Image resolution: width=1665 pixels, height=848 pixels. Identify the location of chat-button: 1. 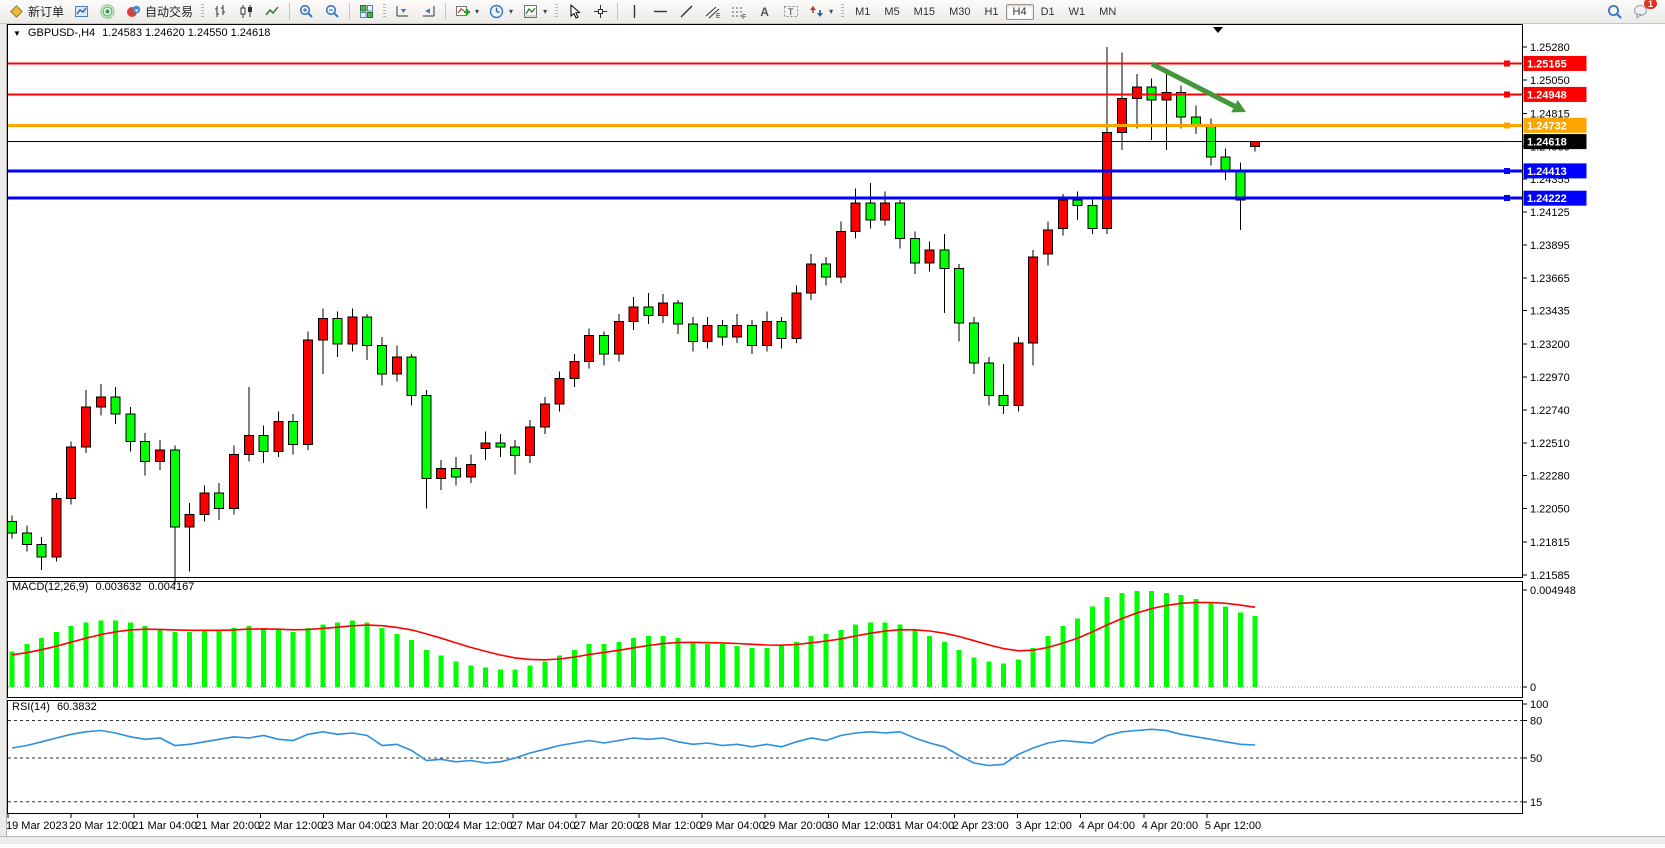
(1642, 11).